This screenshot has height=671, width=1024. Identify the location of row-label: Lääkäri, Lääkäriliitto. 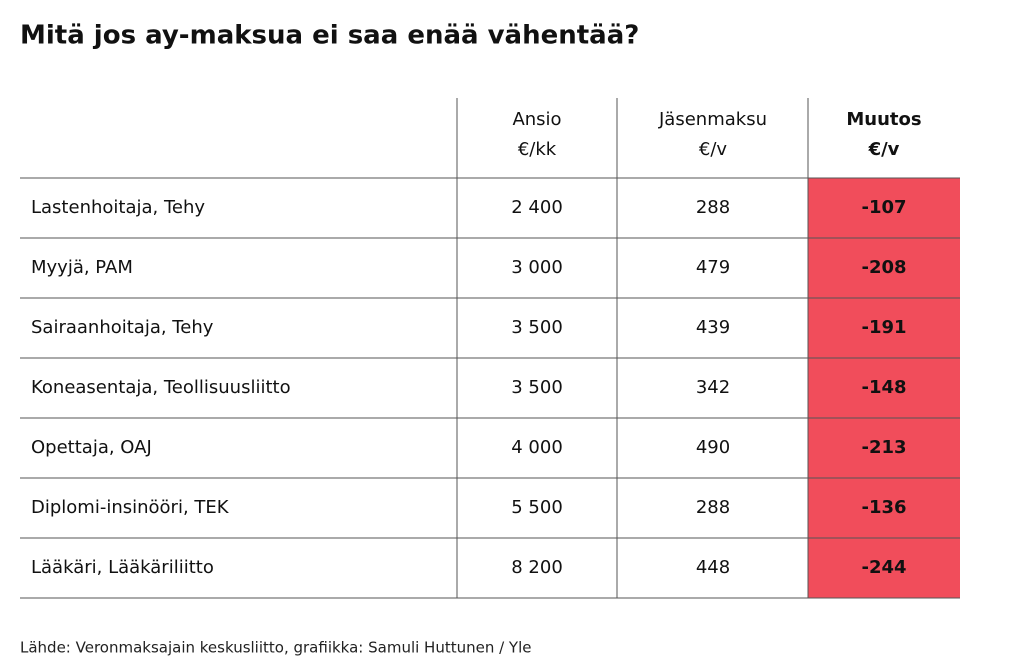
(122, 567).